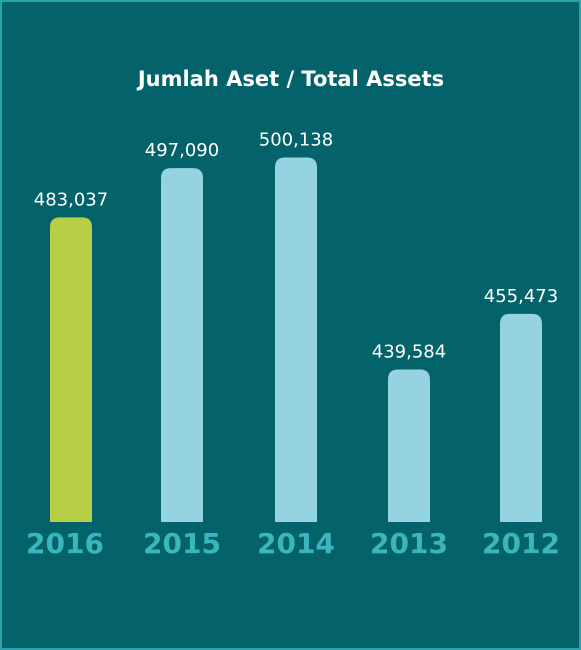  Describe the element at coordinates (521, 296) in the screenshot. I see `value-label: 455,473` at that location.